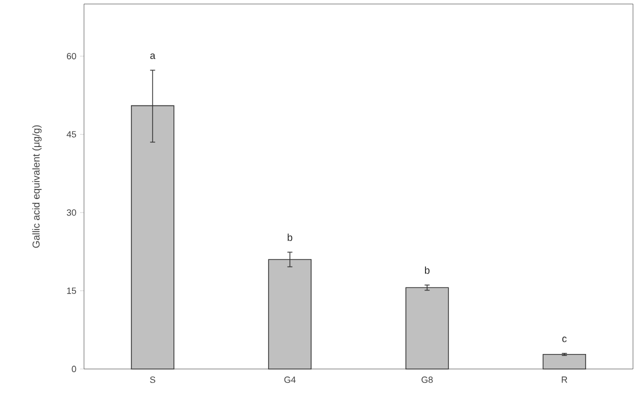 This screenshot has width=644, height=403. I want to click on annotation: c, so click(564, 339).